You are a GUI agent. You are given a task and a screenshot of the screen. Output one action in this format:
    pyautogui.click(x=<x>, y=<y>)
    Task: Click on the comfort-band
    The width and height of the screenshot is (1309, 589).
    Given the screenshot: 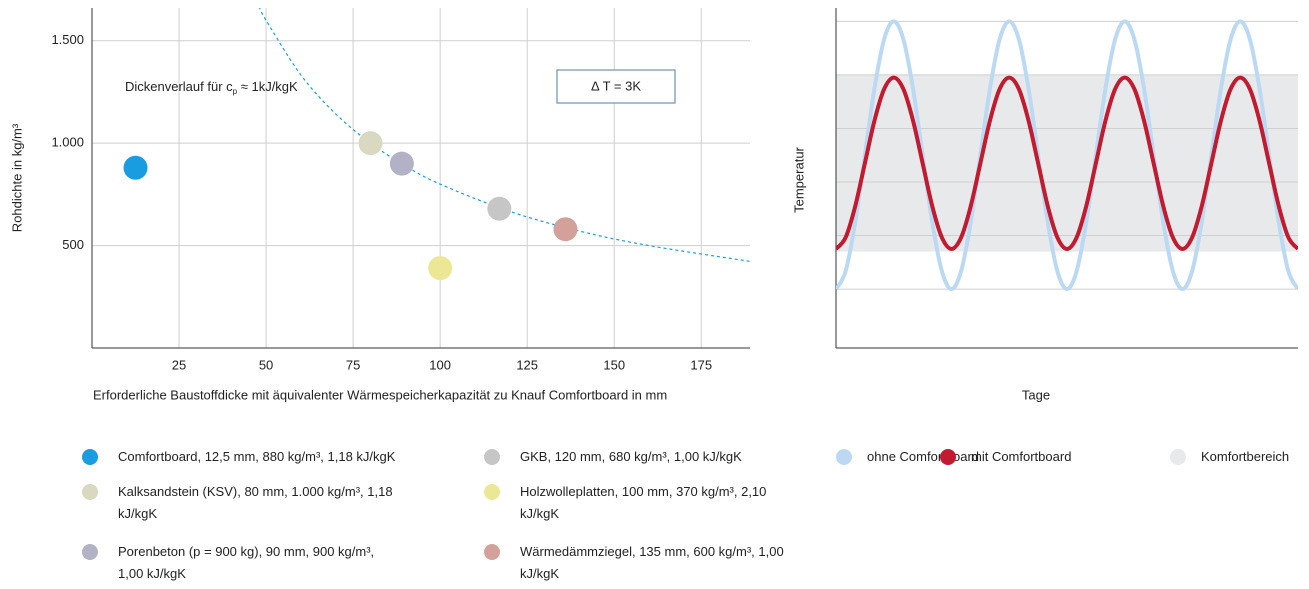 What is the action you would take?
    pyautogui.click(x=1067, y=163)
    